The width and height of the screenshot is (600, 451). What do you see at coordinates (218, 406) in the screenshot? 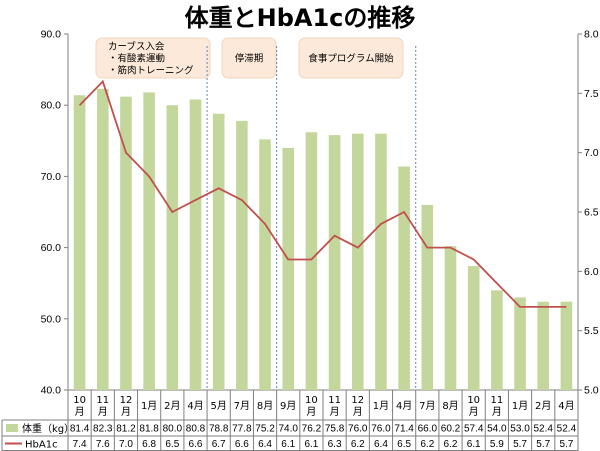
I see `category-label: 5月` at bounding box center [218, 406].